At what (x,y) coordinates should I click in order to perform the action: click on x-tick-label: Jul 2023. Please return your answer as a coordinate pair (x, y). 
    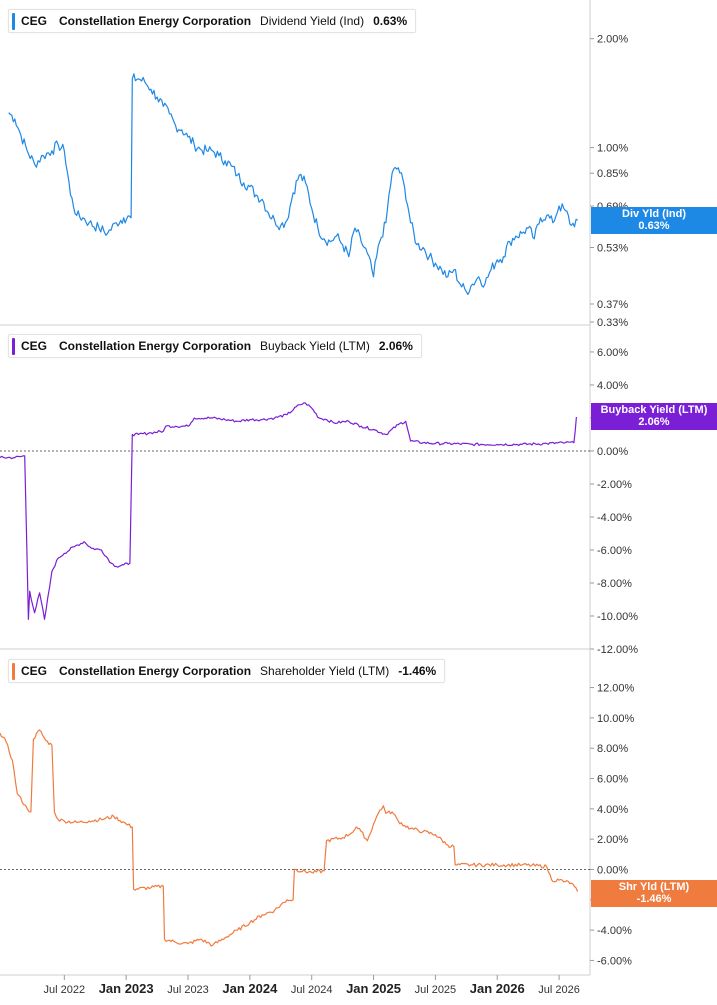
    Looking at the image, I should click on (188, 990).